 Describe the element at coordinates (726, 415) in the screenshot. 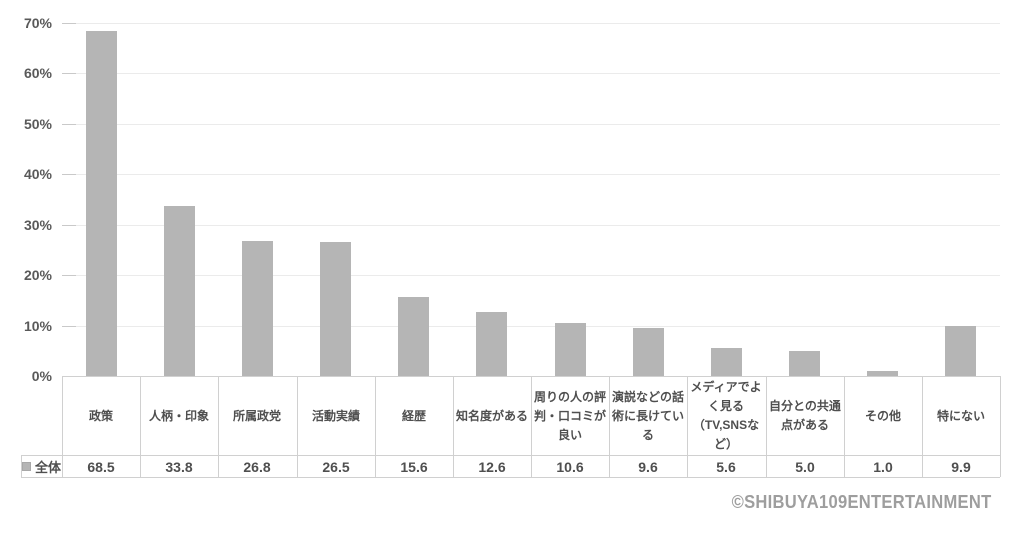

I see `category-header-cell: メディアでよ く見る （TV,SNSな ど）` at that location.